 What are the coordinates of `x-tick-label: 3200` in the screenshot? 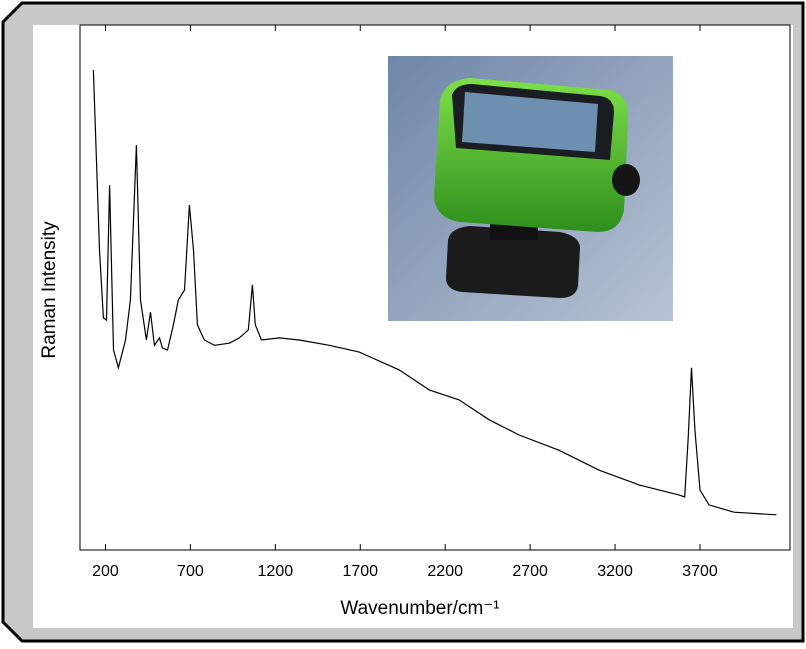 It's located at (615, 571).